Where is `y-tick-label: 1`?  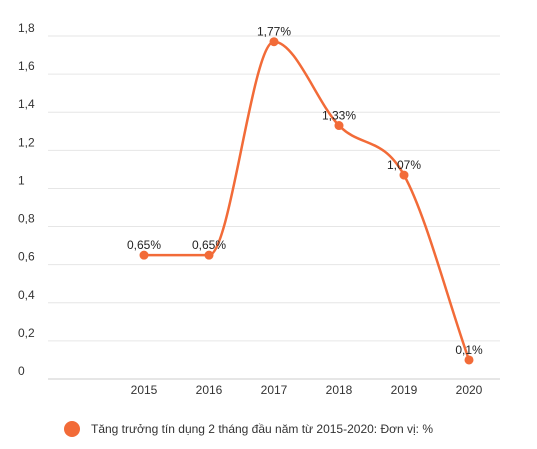 y-tick-label: 1 is located at coordinates (21, 180).